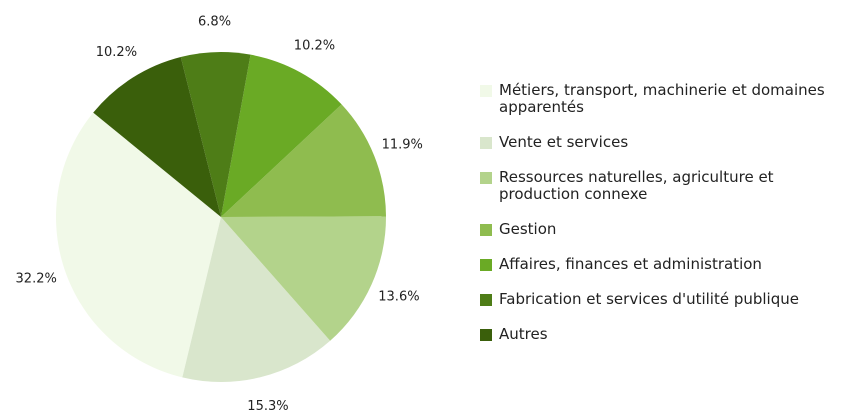 The width and height of the screenshot is (856, 414). I want to click on data-label: 15.3%, so click(267, 406).